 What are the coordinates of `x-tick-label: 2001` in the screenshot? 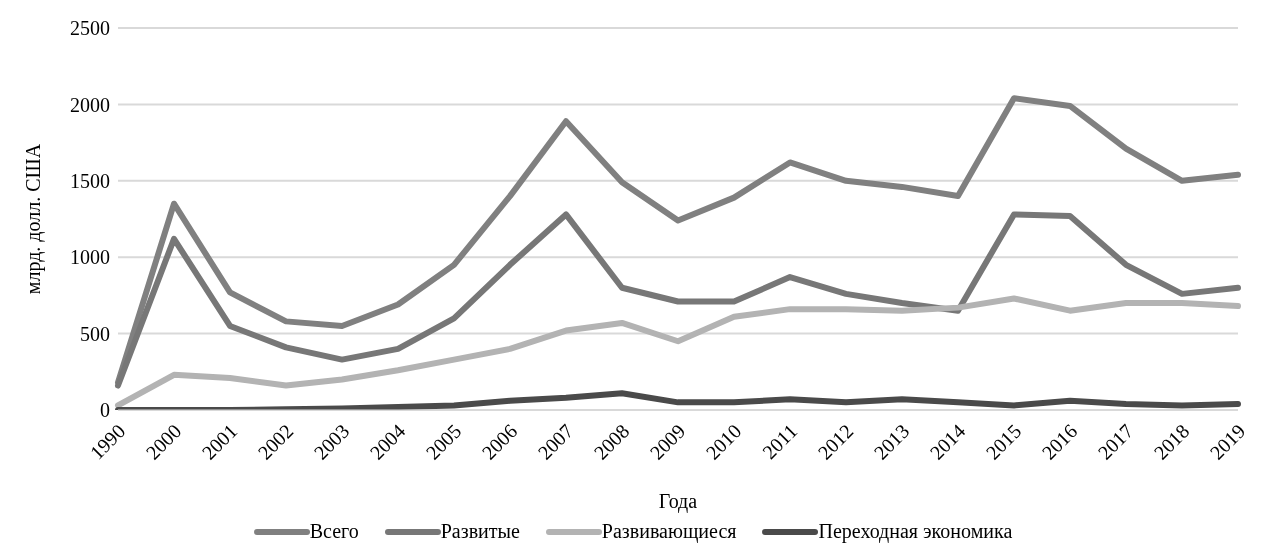 It's located at (219, 441).